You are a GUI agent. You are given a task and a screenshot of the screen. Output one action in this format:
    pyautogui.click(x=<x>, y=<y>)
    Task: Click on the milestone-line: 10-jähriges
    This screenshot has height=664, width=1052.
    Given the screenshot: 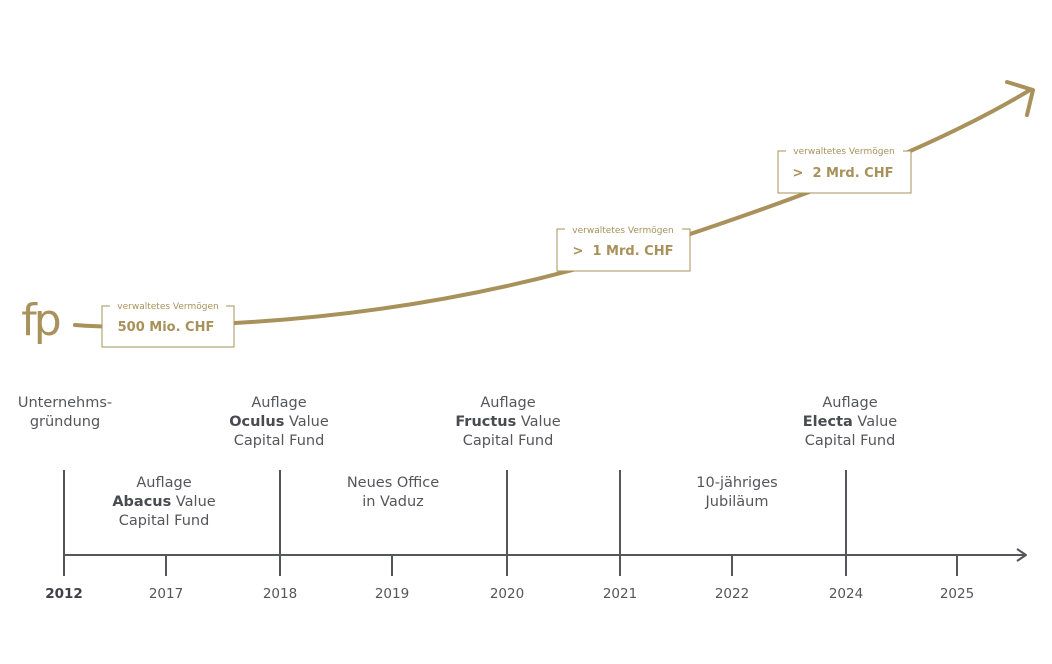 What is the action you would take?
    pyautogui.click(x=736, y=483)
    